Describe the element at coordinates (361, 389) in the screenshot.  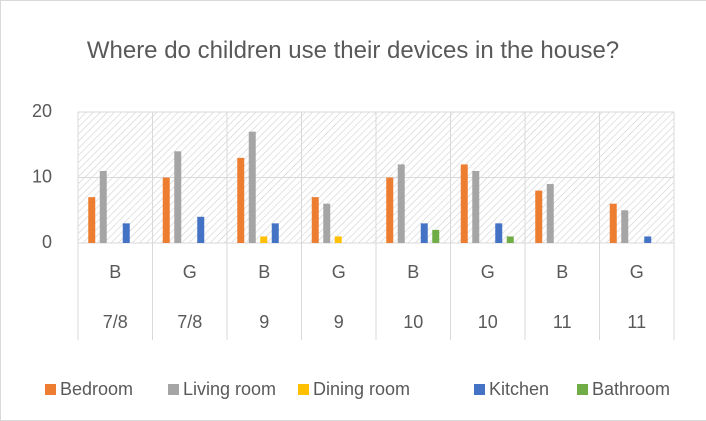
I see `legend-label: Dining room` at that location.